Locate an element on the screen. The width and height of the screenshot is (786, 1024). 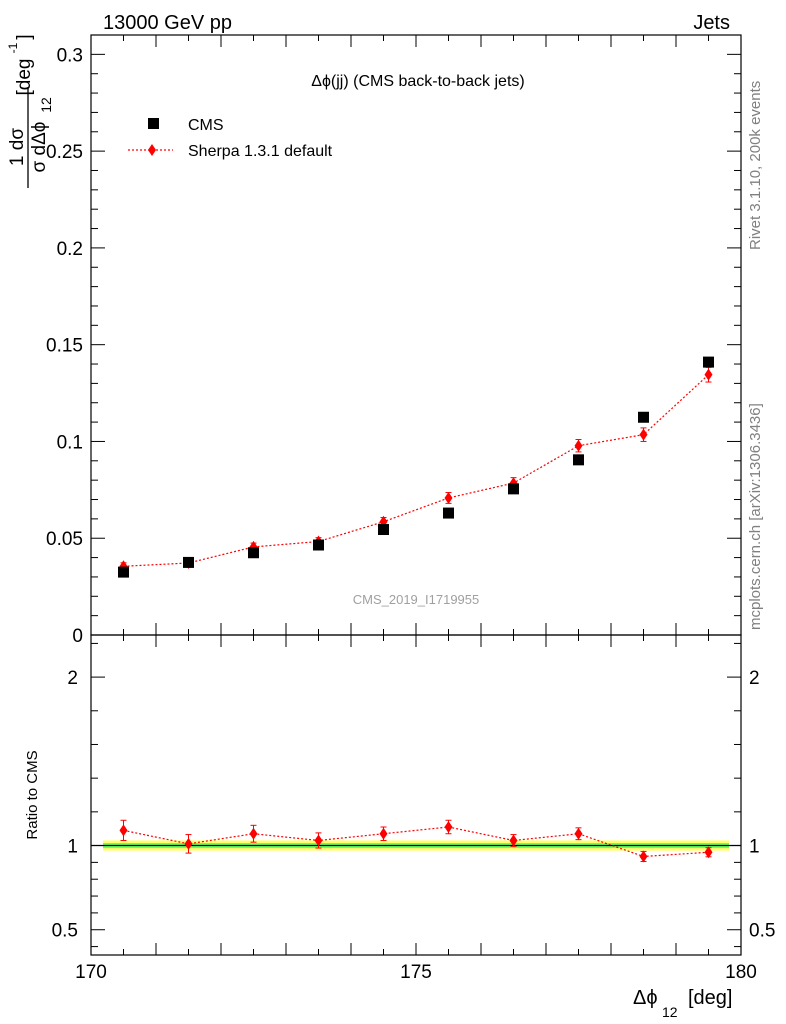
y-tick-label: 0.05 is located at coordinates (64, 539).